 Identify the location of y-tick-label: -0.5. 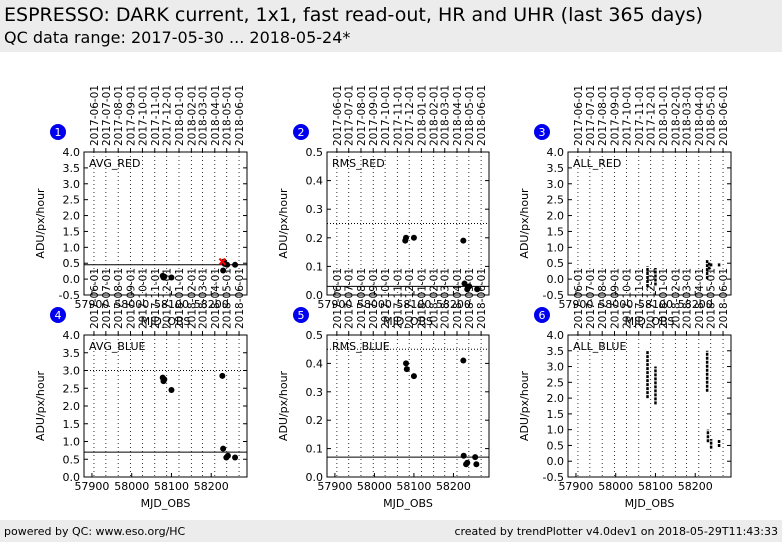
(69, 295).